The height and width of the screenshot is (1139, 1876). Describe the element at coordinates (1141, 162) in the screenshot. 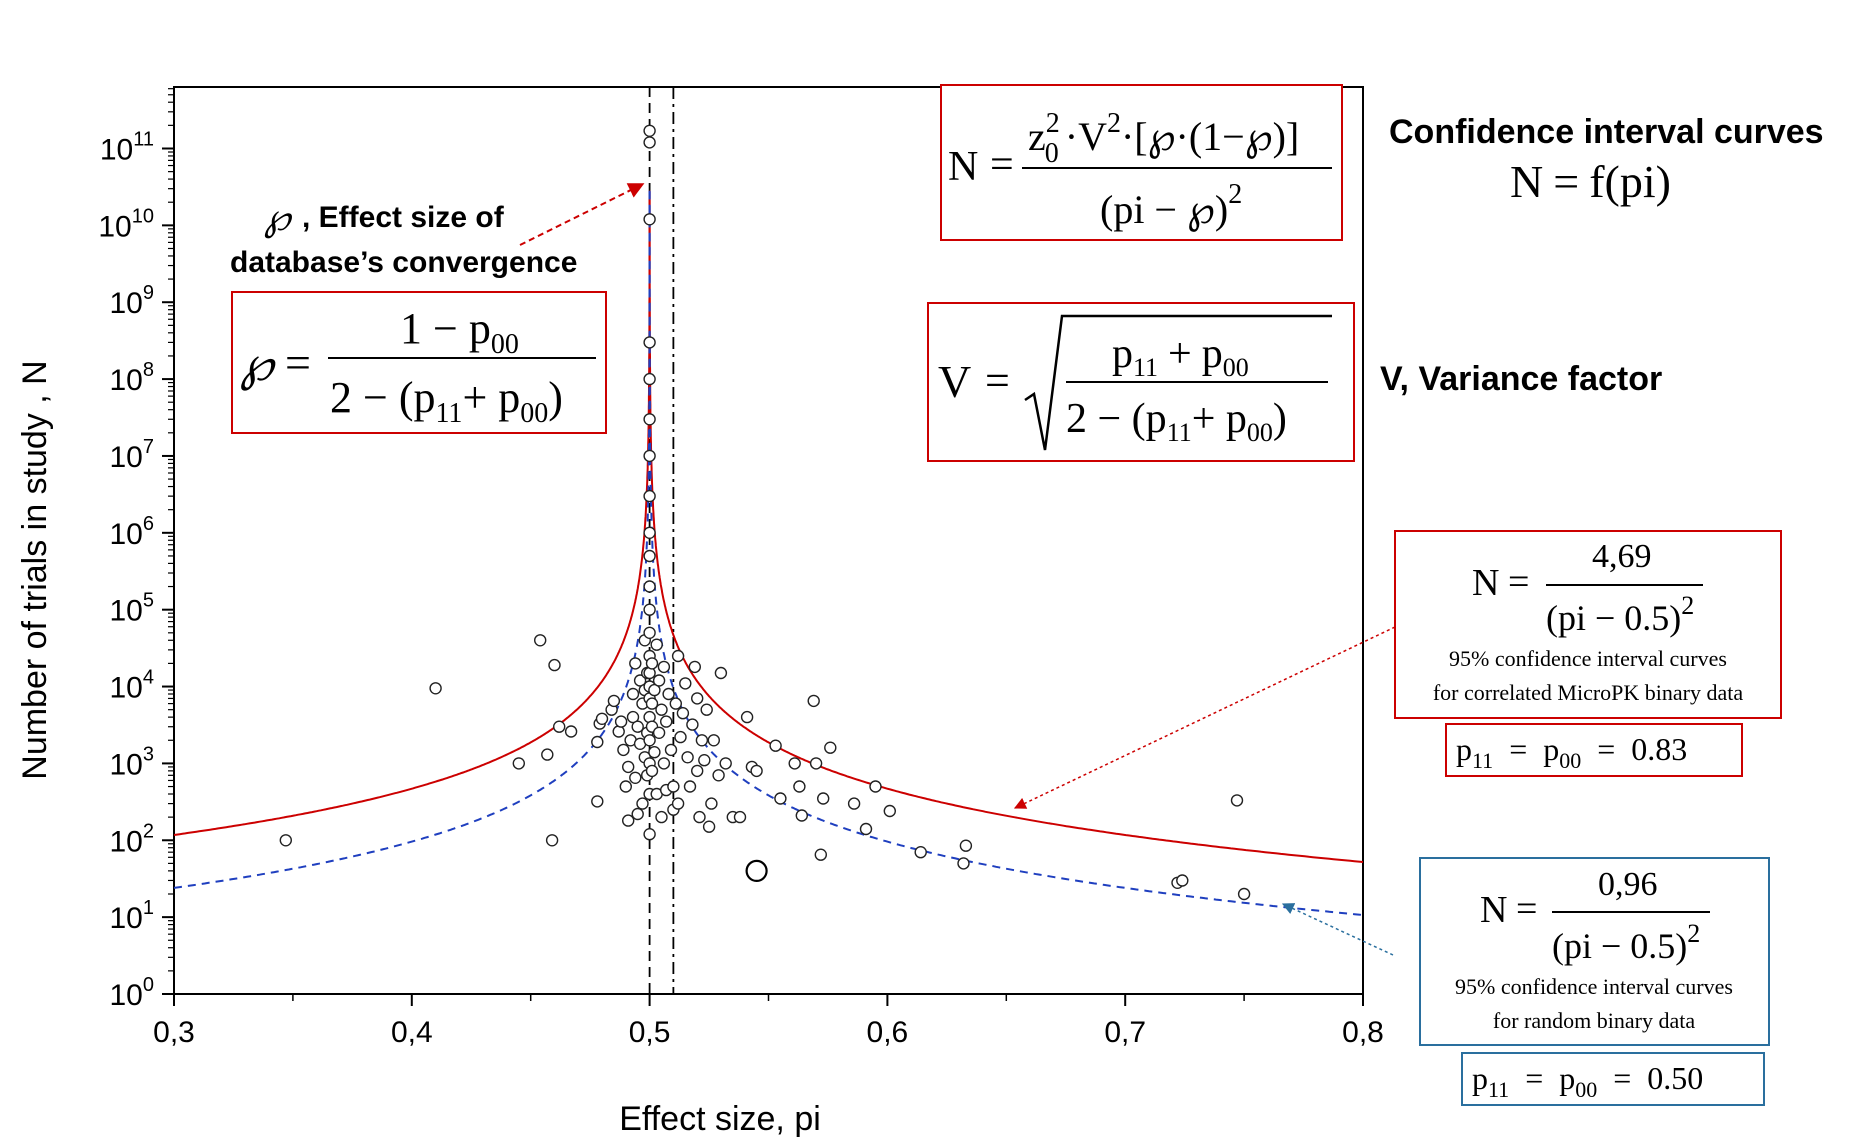

I see `n-formula-frame` at that location.